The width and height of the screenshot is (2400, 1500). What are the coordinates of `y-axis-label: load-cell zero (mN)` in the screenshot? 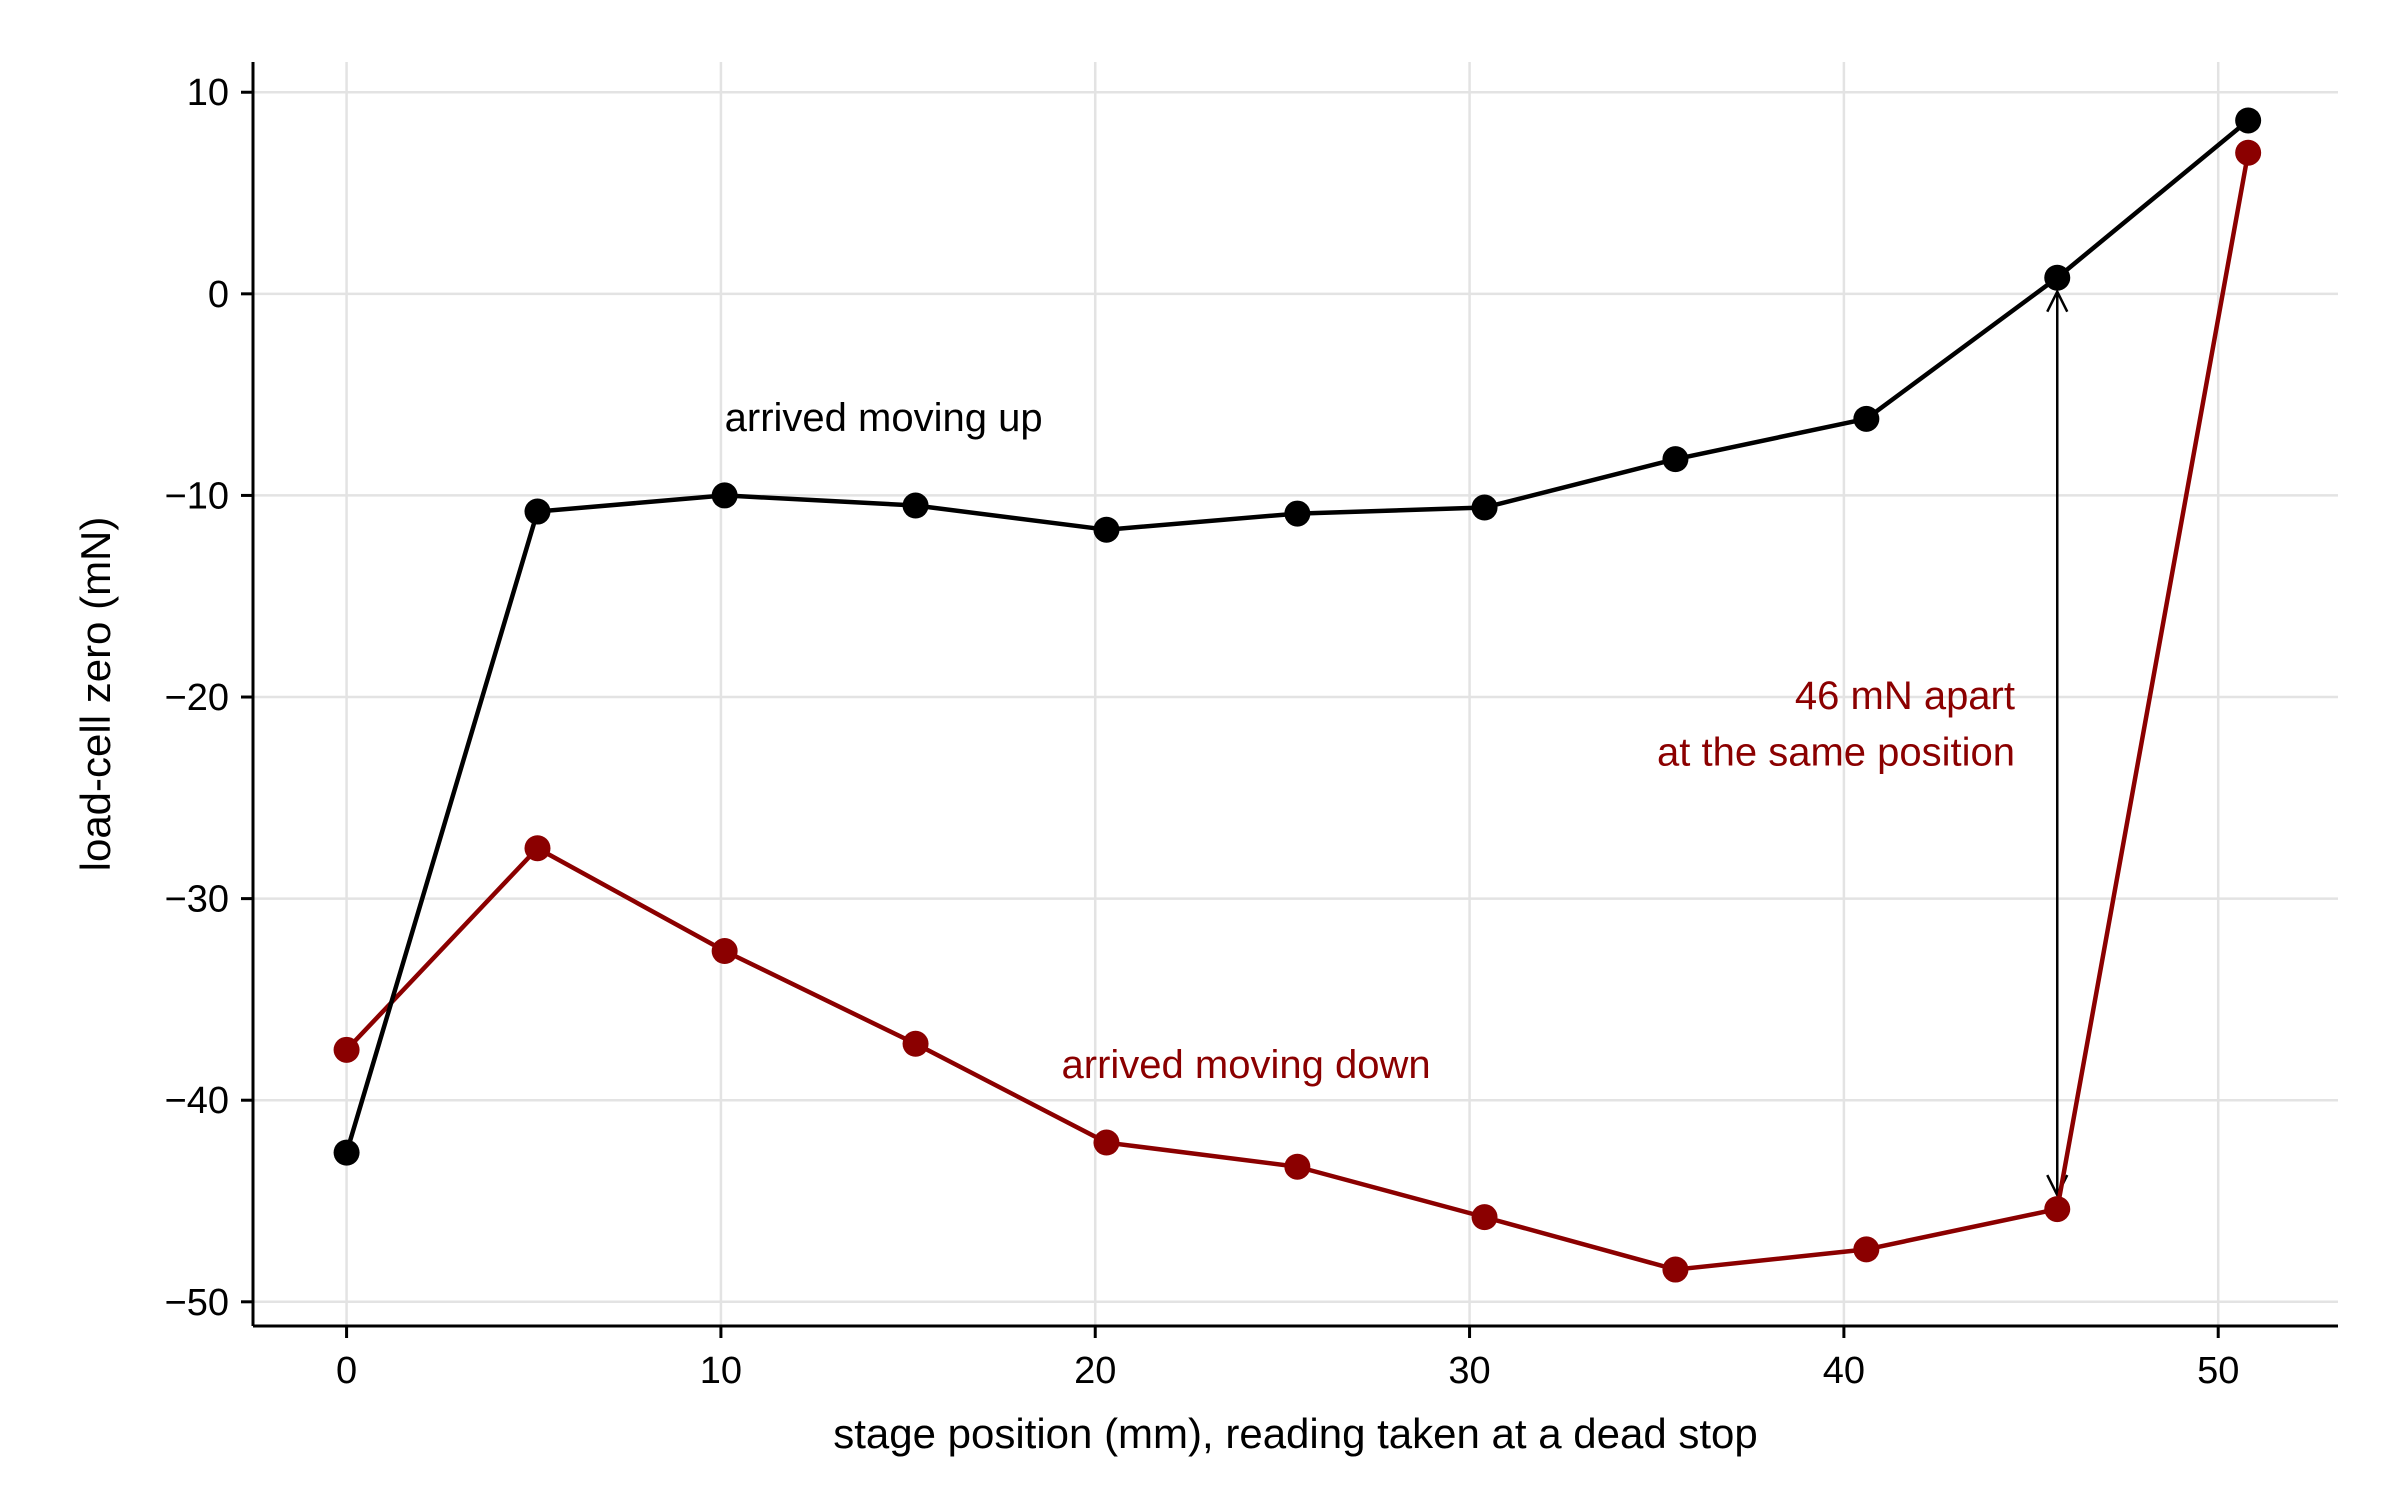 It's located at (95, 694).